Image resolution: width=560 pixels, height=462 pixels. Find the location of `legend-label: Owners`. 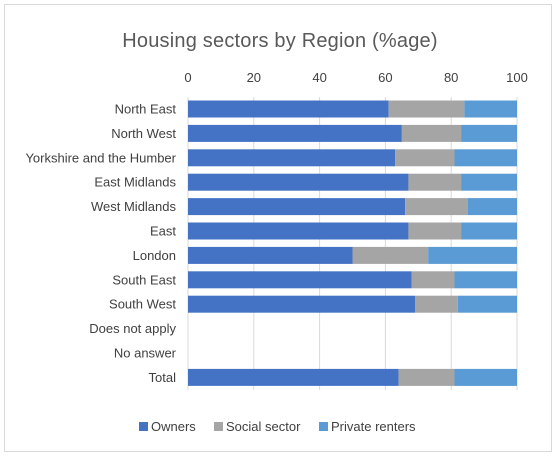

legend-label: Owners is located at coordinates (173, 426).